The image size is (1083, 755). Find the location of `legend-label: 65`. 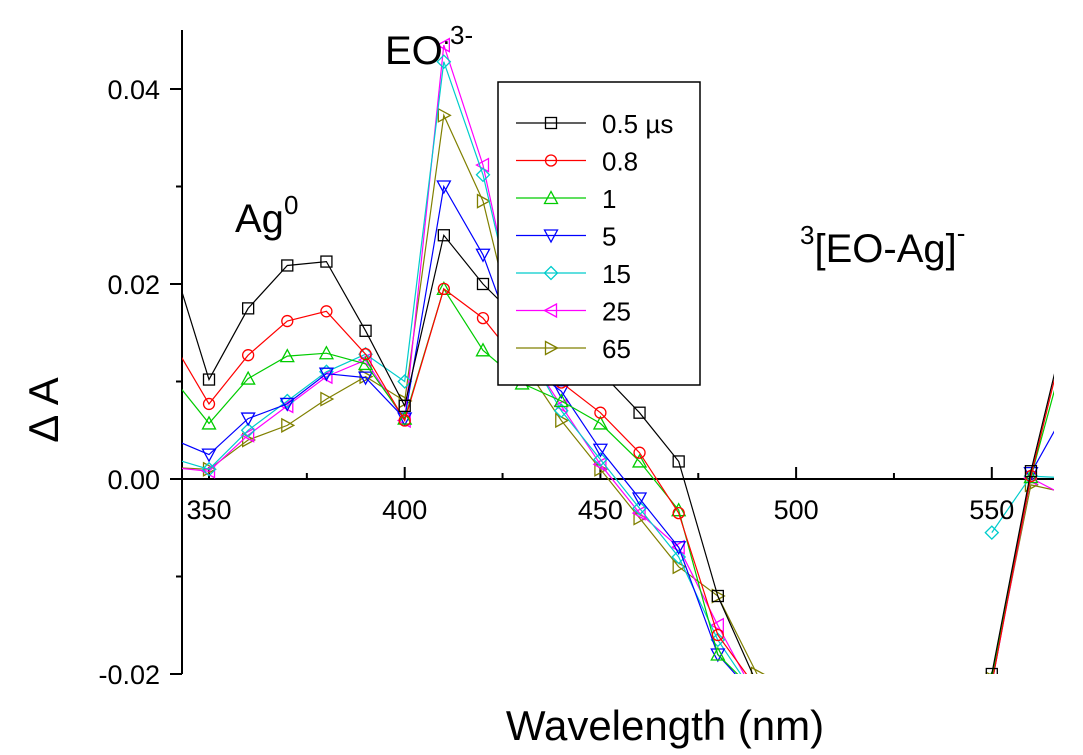

legend-label: 65 is located at coordinates (616, 349).